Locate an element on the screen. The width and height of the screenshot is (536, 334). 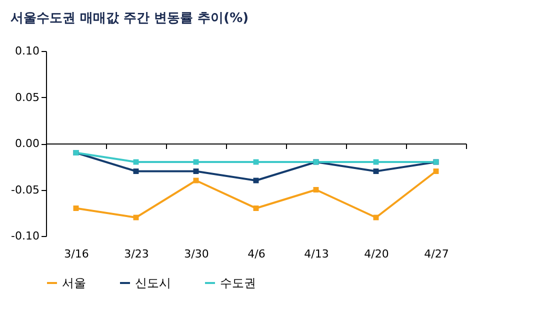
x-tick-label: 3/30 is located at coordinates (196, 254).